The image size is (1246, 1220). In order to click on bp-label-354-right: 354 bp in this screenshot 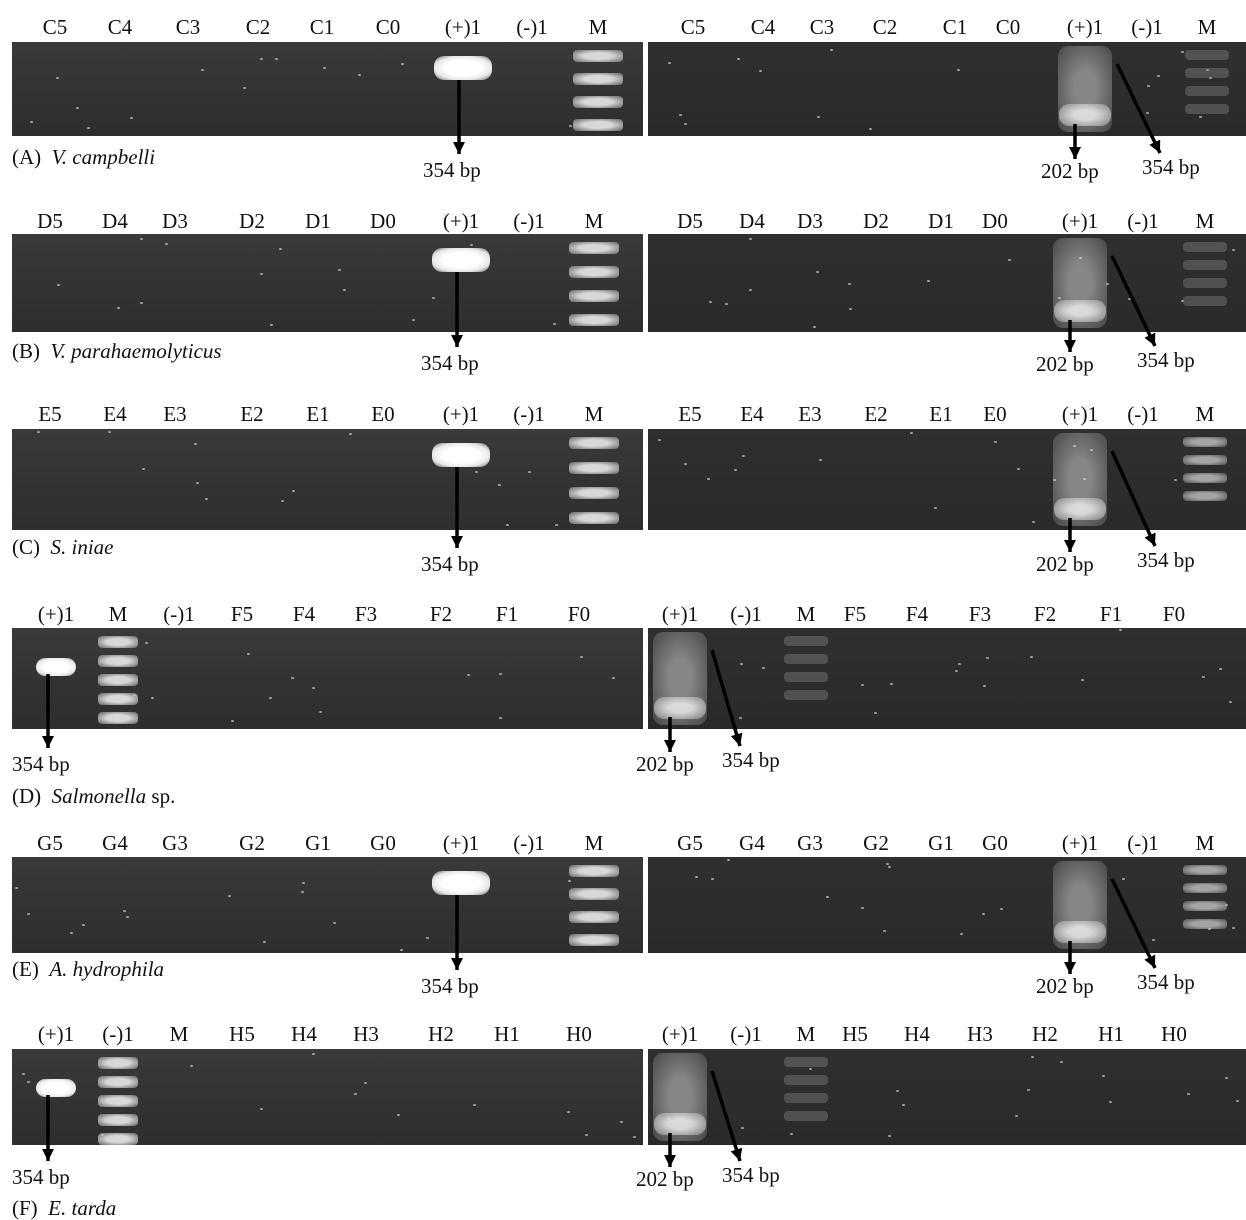, I will do `click(751, 1175)`.